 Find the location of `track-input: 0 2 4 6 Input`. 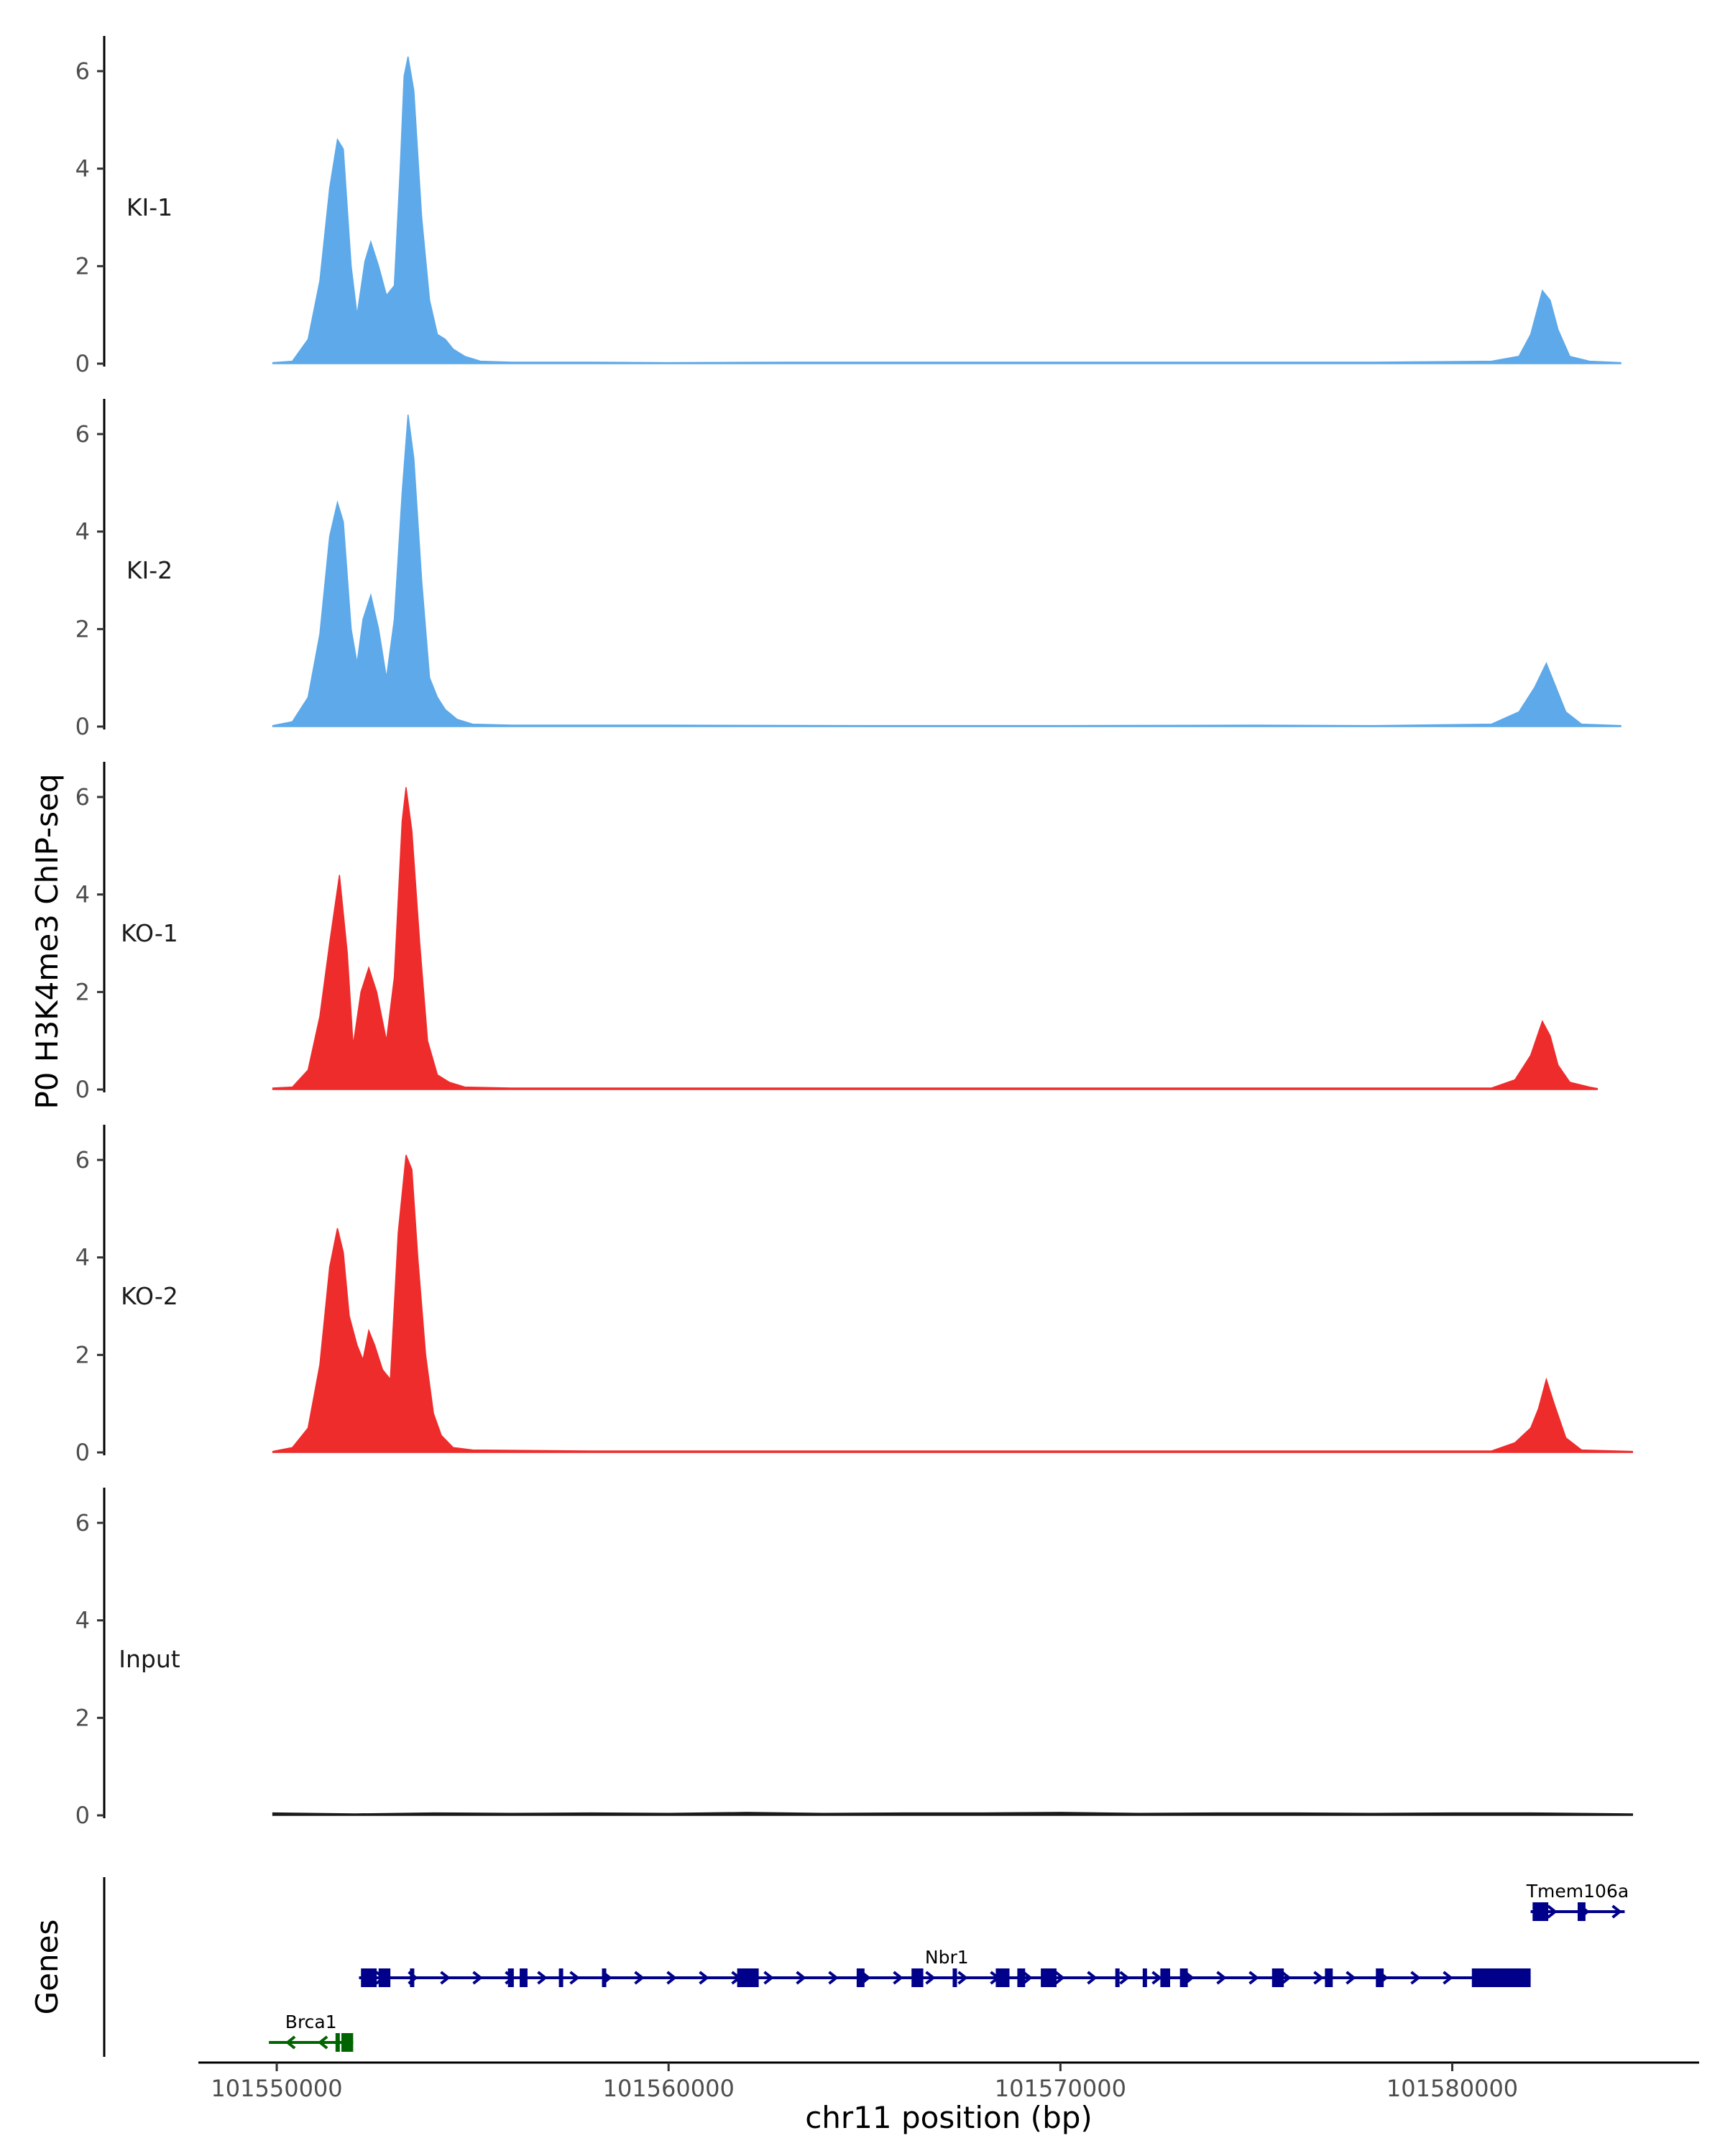

track-input: 0 2 4 6 Input is located at coordinates (854, 1658).